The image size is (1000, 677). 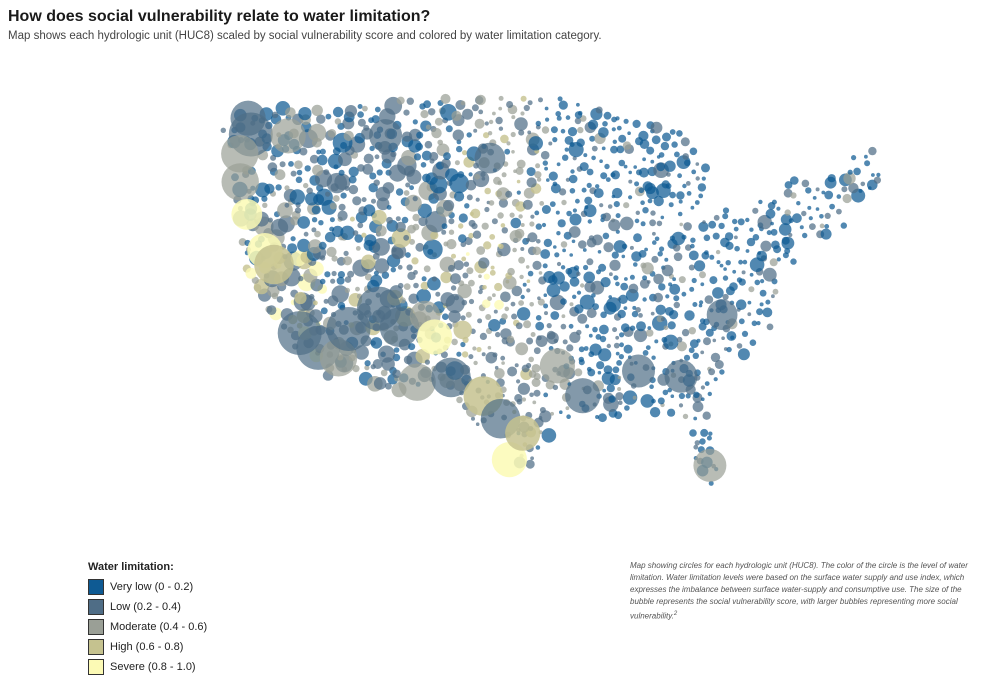 What do you see at coordinates (145, 607) in the screenshot?
I see `legend-label-low: Low (0.2 - 0.4)` at bounding box center [145, 607].